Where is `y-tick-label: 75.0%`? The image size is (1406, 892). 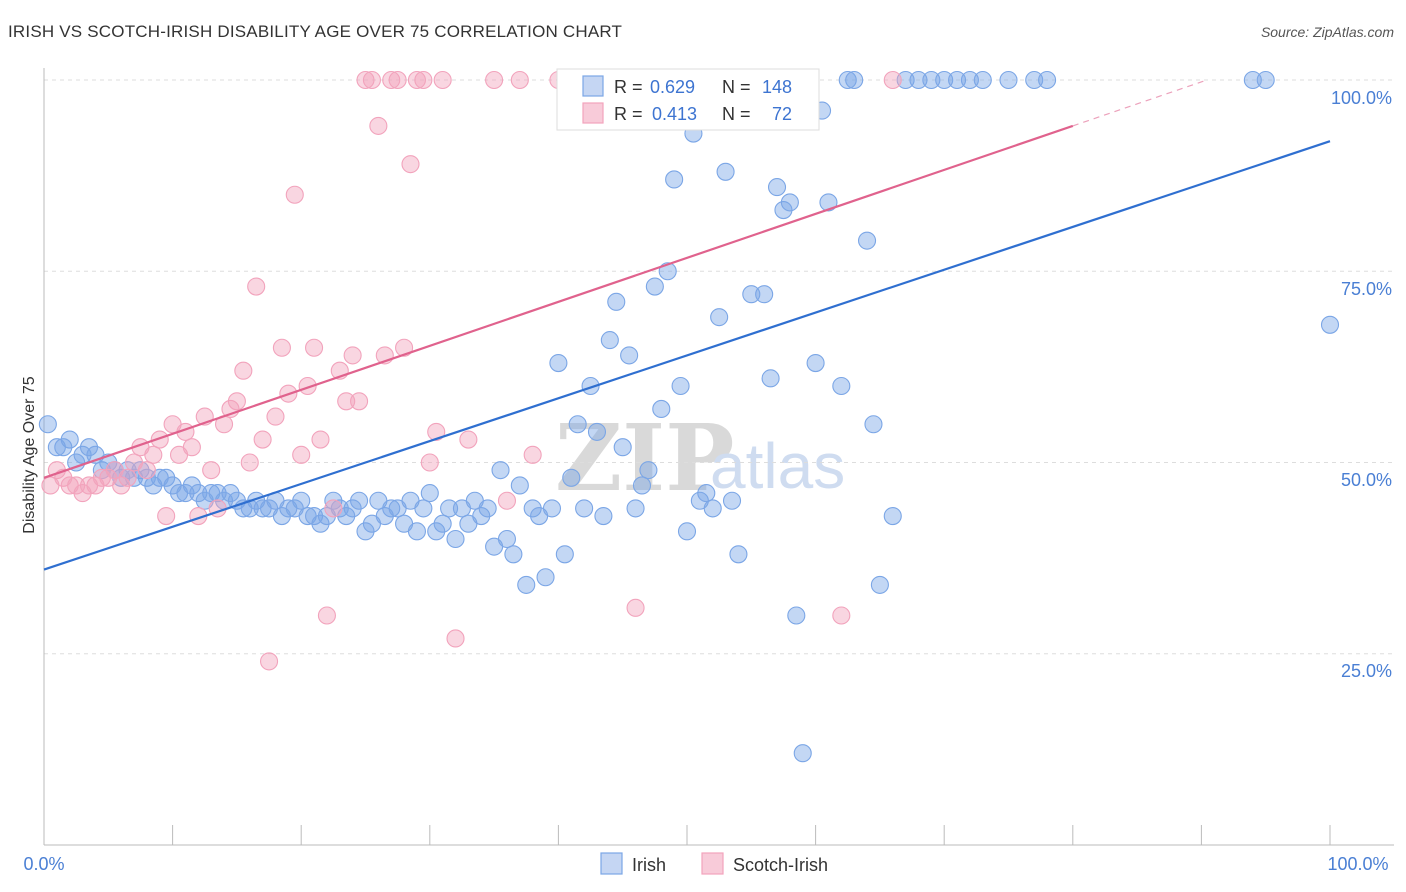
y-tick-label: 75.0% is located at coordinates (1366, 289).